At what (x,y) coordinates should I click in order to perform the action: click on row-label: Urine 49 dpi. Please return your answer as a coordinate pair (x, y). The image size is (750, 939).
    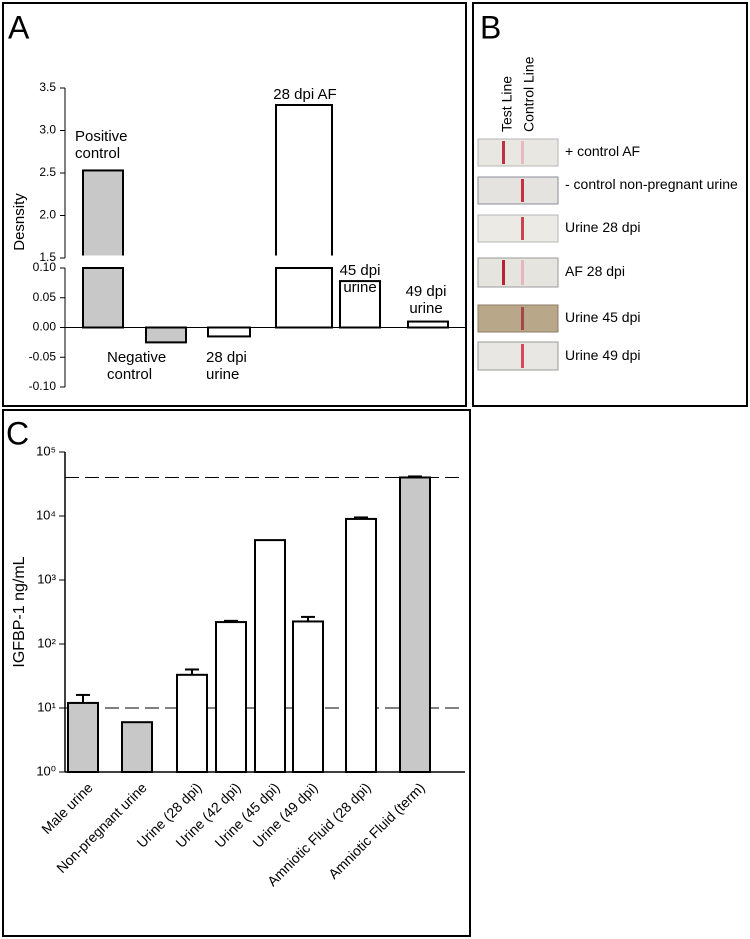
    Looking at the image, I should click on (603, 355).